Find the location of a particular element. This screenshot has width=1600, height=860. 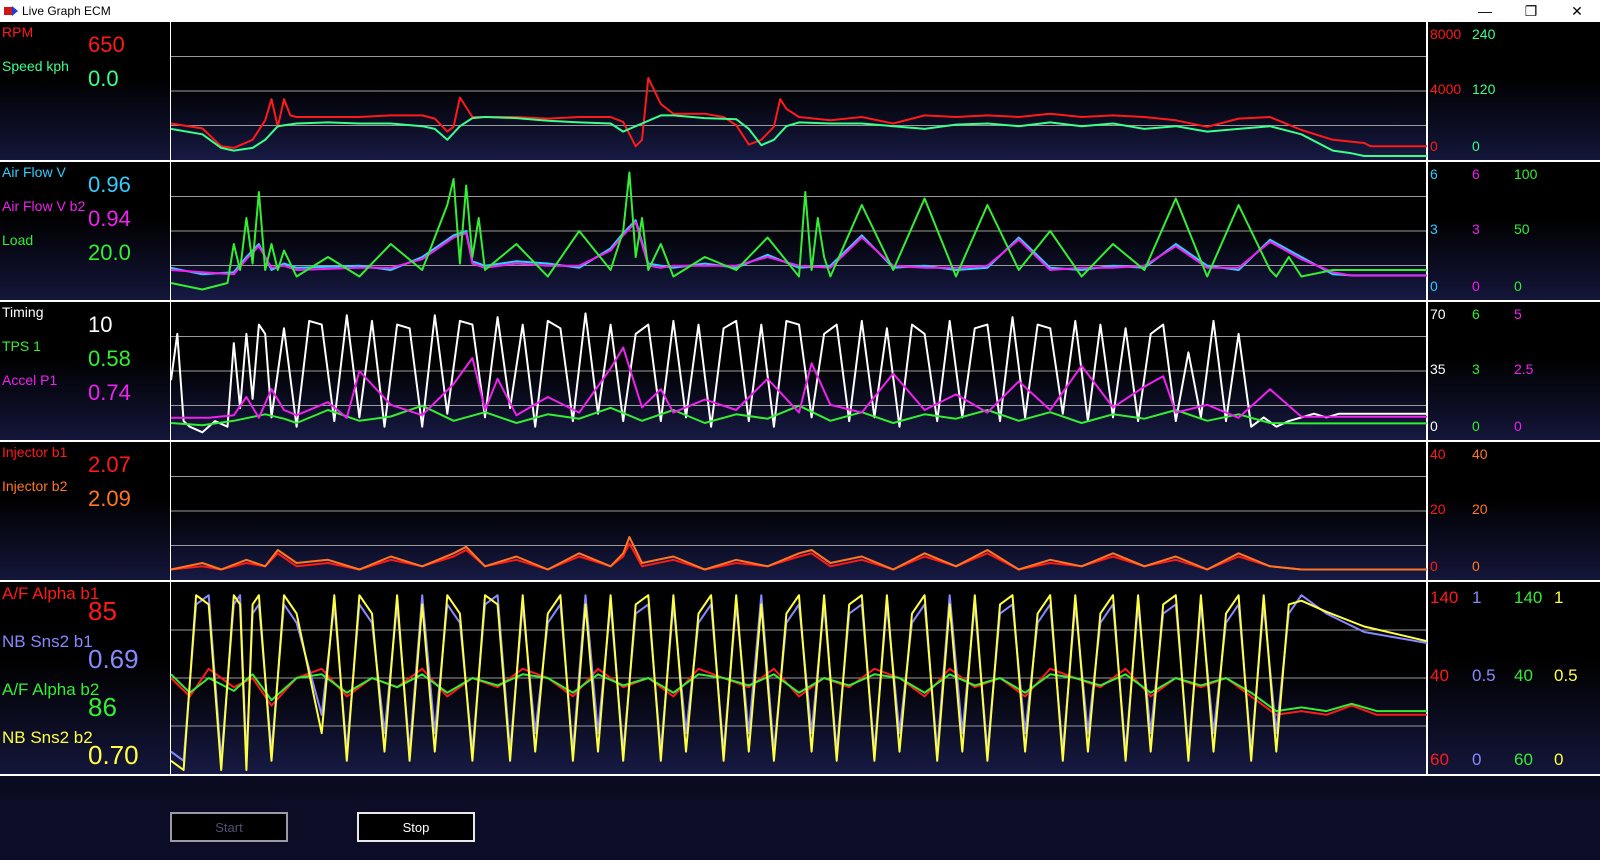

channel-value: 86 is located at coordinates (102, 707).